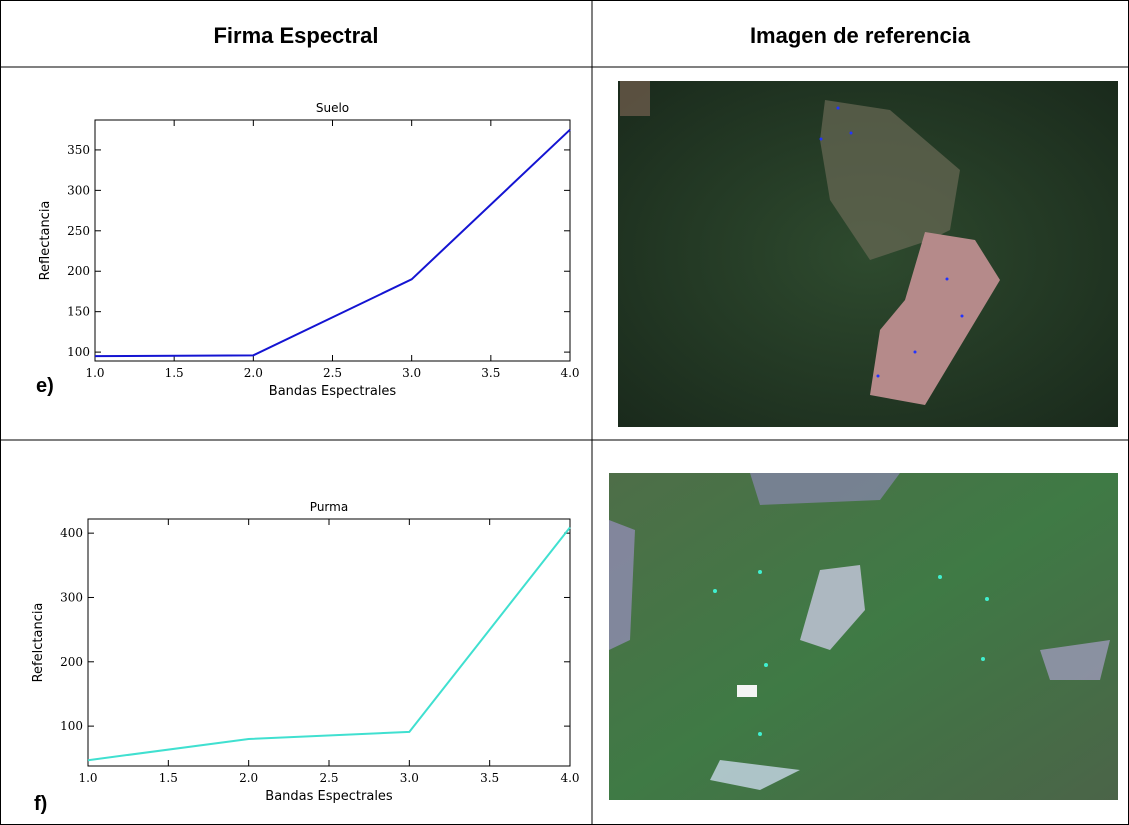  I want to click on row-label: f), so click(40, 804).